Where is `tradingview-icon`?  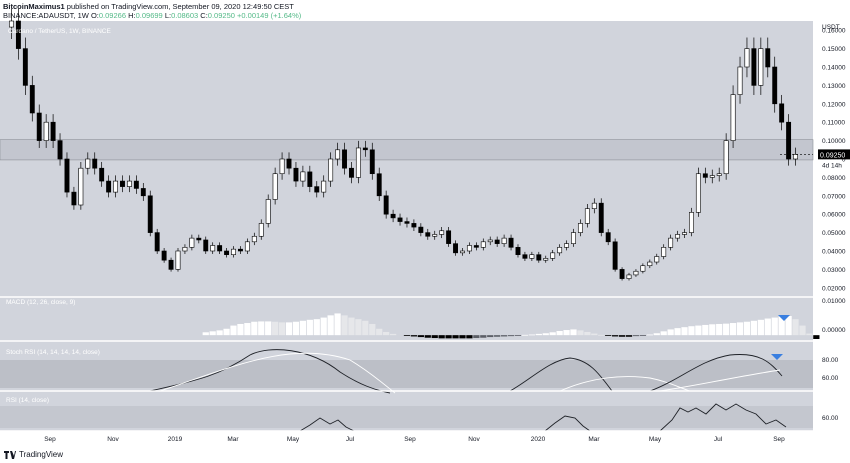 tradingview-icon is located at coordinates (10, 454).